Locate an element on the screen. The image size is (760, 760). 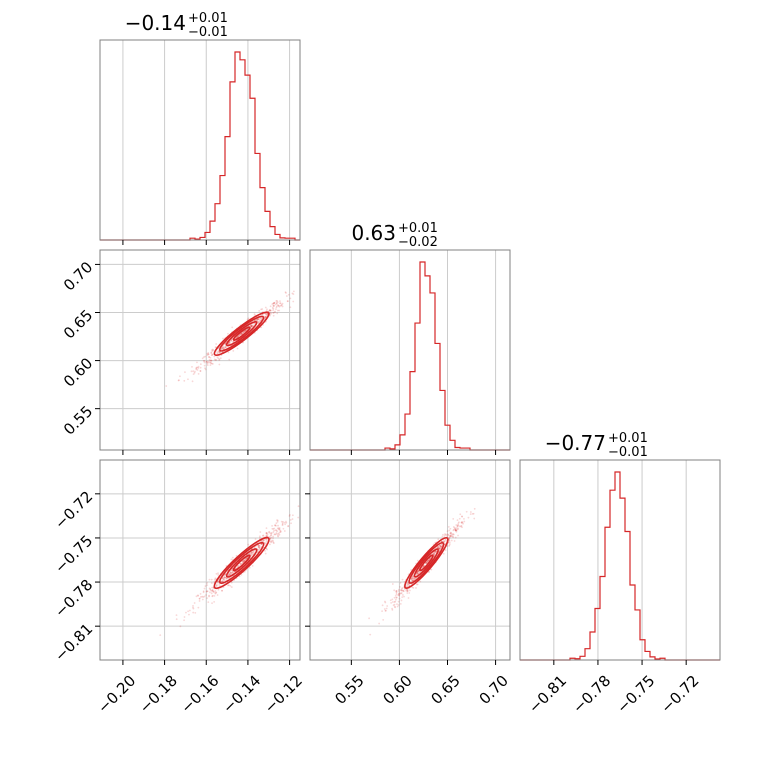
panel-frame is located at coordinates (200, 140).